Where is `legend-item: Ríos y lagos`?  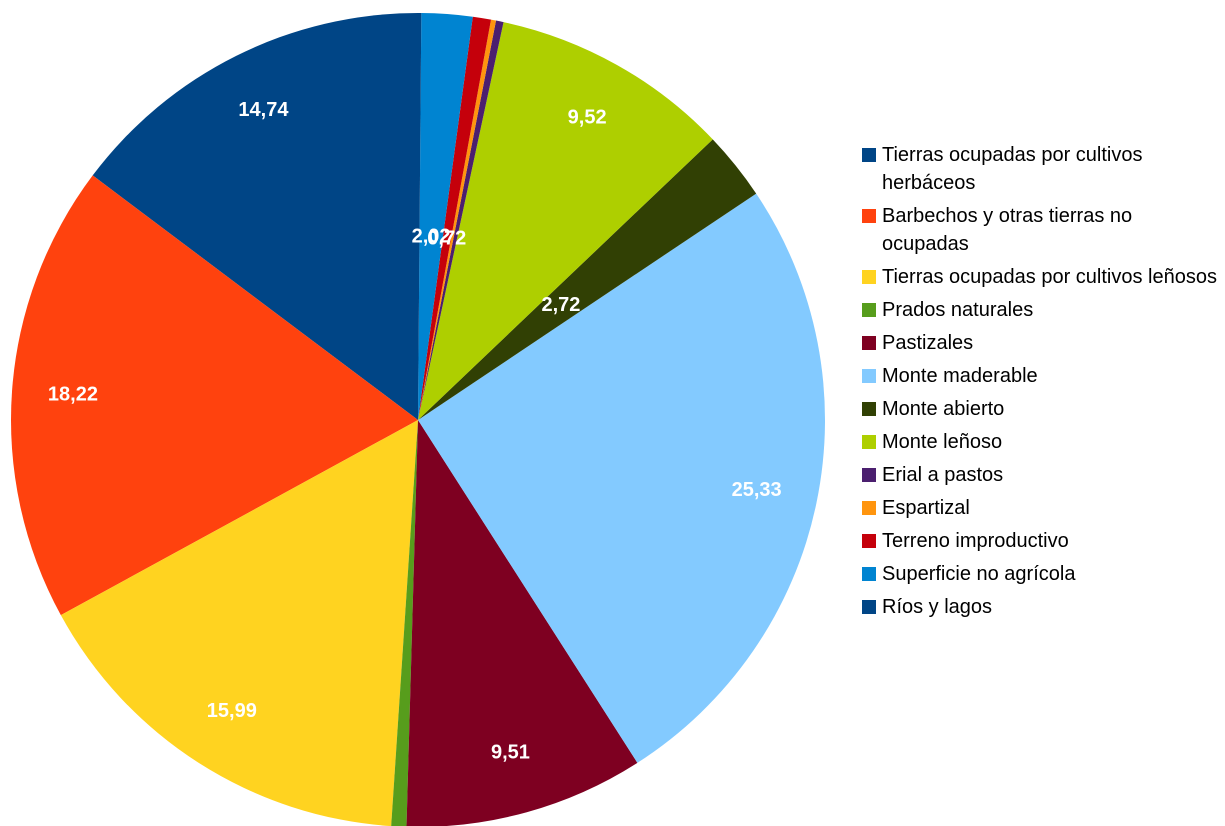
legend-item: Ríos y lagos is located at coordinates (1039, 607).